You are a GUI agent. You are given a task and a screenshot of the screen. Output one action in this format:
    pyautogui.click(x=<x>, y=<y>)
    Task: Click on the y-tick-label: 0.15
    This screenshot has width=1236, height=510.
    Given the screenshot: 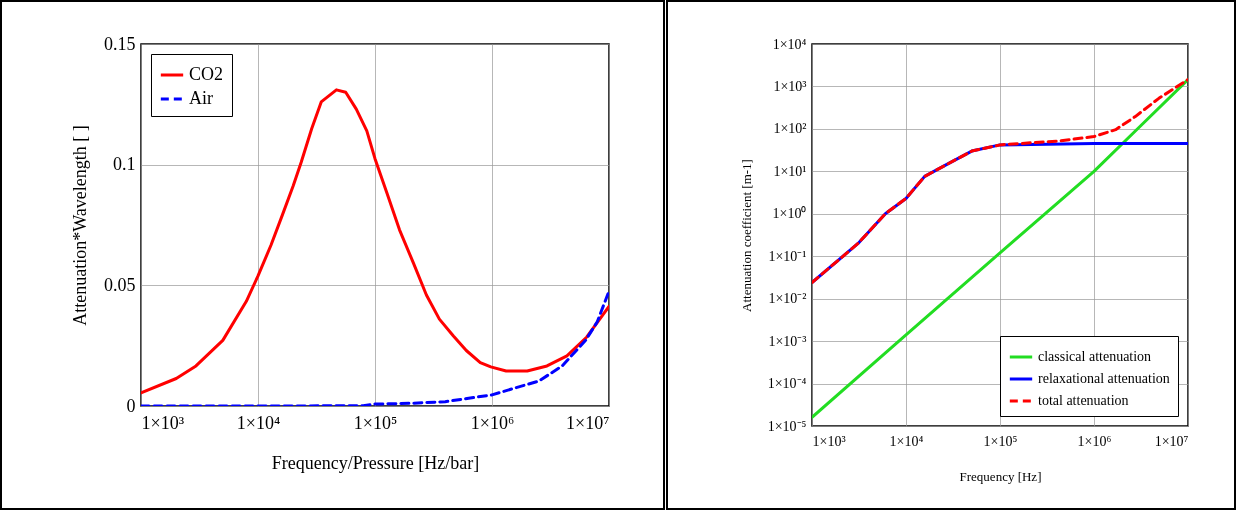 What is the action you would take?
    pyautogui.click(x=120, y=43)
    